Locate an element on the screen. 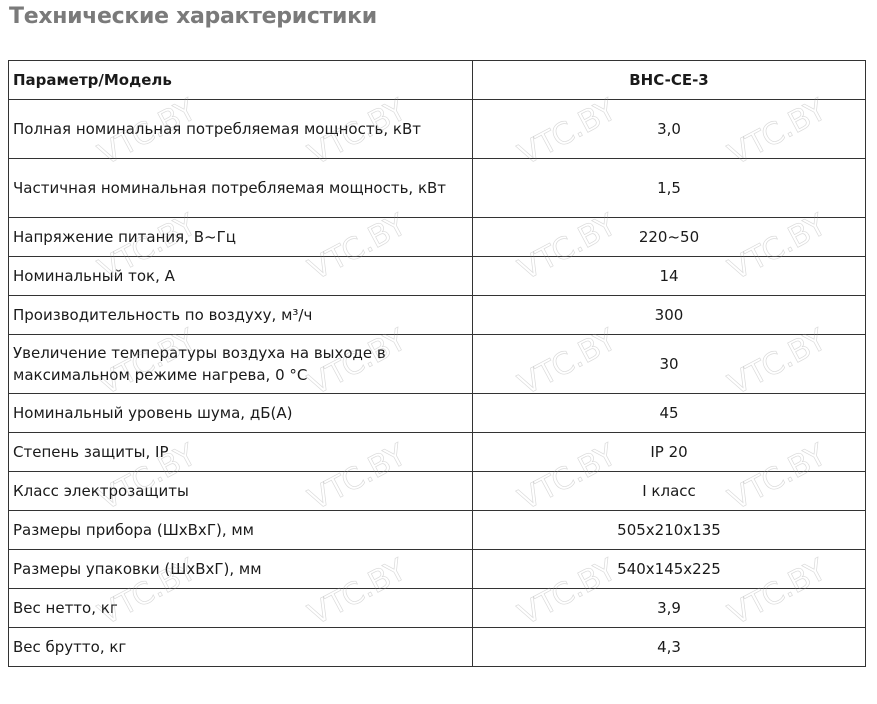 This screenshot has height=704, width=877. param-cell: Размеры упаковки (ШхВхГ), мм is located at coordinates (240, 569).